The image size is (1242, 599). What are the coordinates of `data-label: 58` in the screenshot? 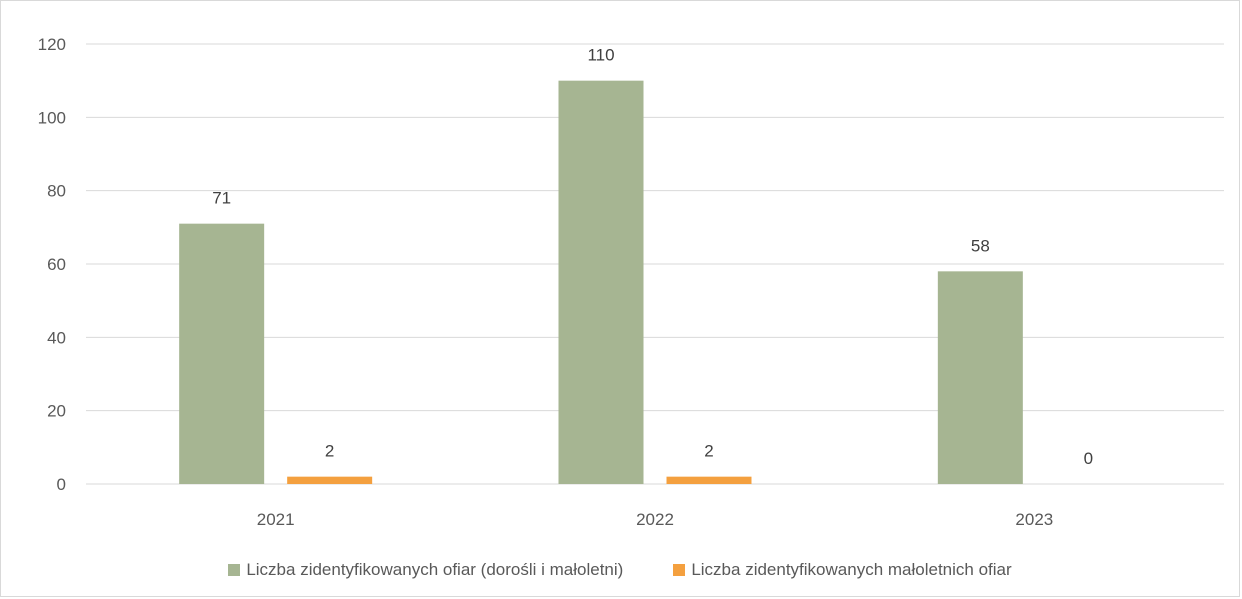 It's located at (980, 245).